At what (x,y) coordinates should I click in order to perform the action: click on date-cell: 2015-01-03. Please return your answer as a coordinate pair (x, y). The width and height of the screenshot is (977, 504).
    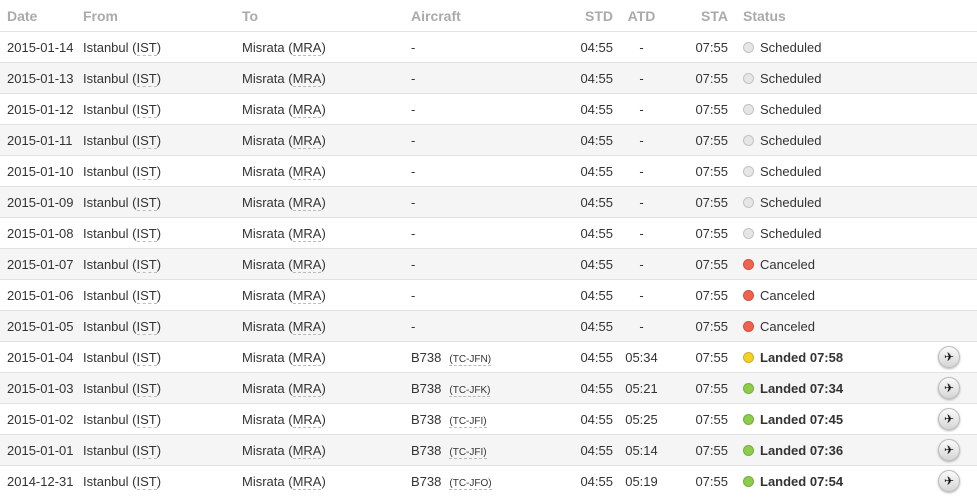
    Looking at the image, I should click on (41, 388).